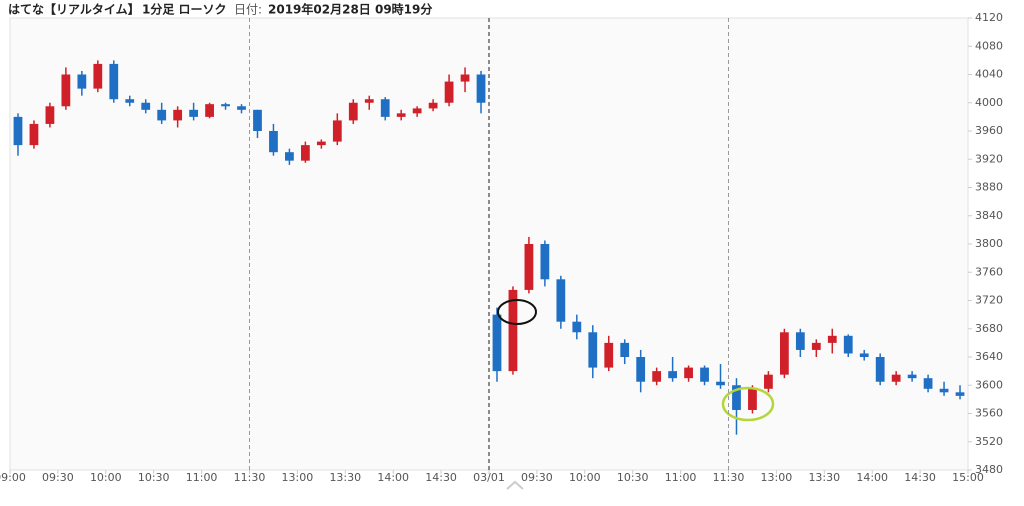 This screenshot has width=1024, height=506. Describe the element at coordinates (989, 243) in the screenshot. I see `y-tick-label: 3800` at that location.